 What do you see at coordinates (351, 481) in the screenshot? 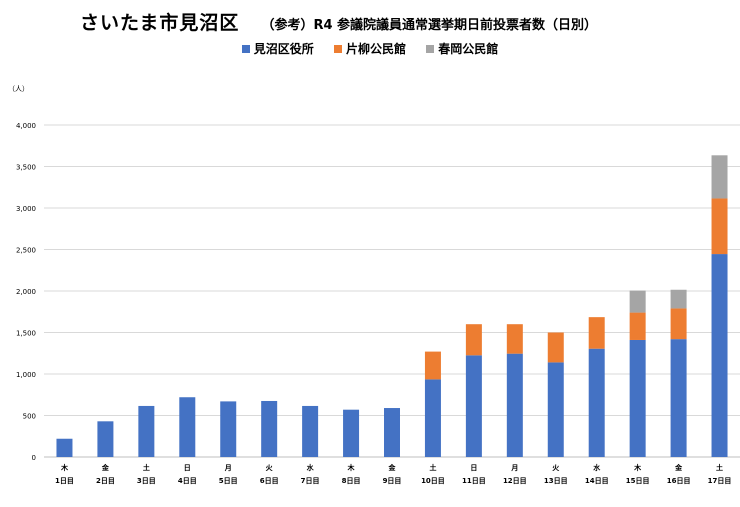
I see `x-day-label-7: 8日目` at bounding box center [351, 481].